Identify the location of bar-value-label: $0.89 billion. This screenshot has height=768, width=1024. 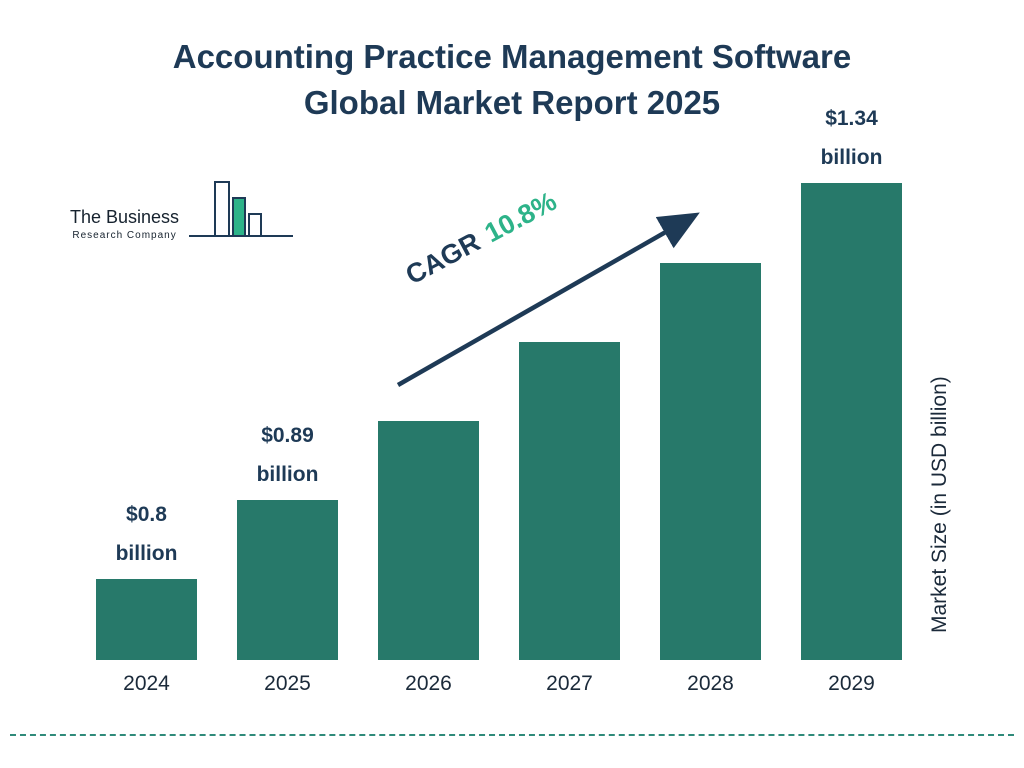
(287, 455).